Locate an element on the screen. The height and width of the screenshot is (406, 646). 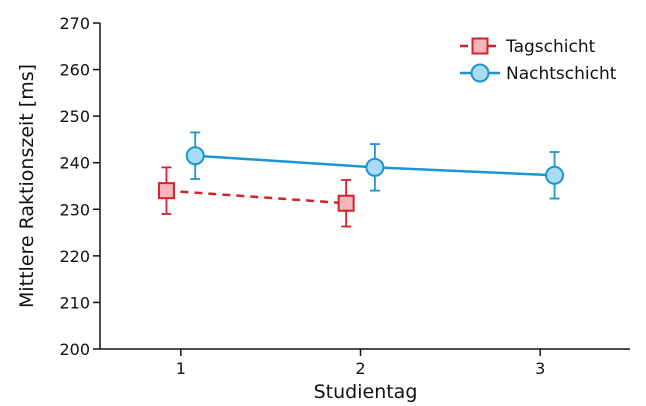
y-ticks: 200 210 220 230 240 250 260 270 is located at coordinates (79, 186).